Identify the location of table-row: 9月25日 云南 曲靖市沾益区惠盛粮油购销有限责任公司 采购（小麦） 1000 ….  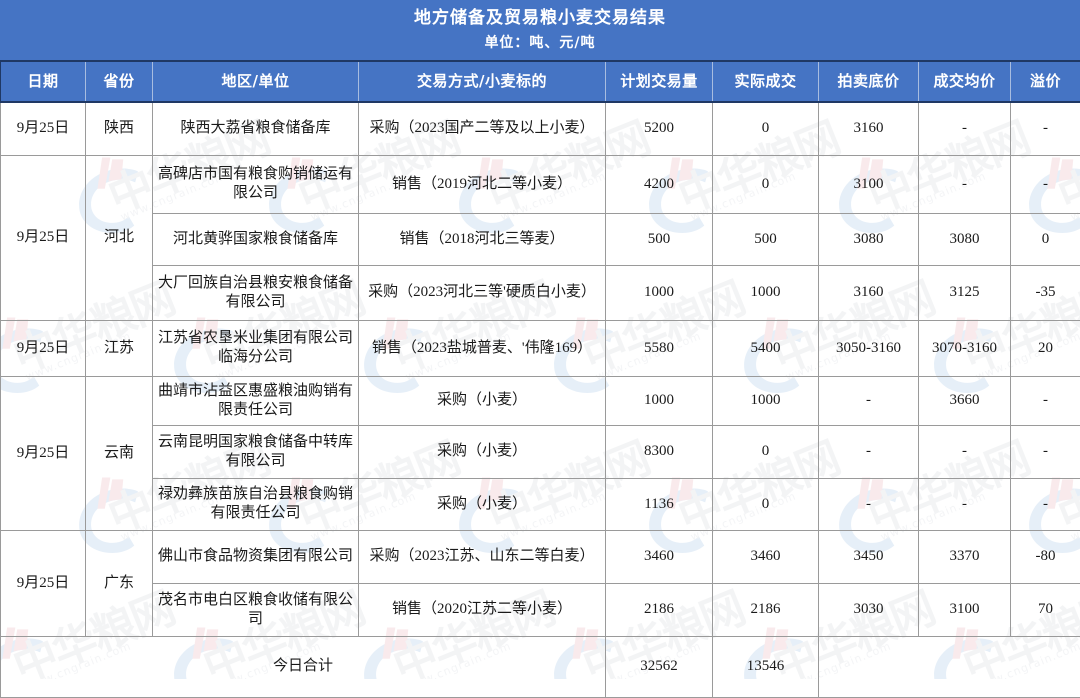
(540, 400).